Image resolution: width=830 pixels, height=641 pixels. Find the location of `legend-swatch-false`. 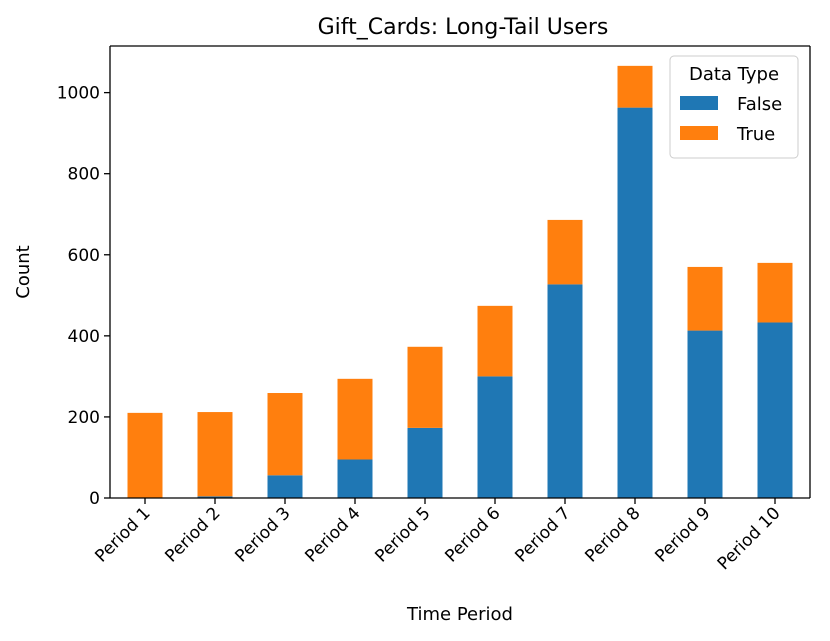

legend-swatch-false is located at coordinates (699, 103).